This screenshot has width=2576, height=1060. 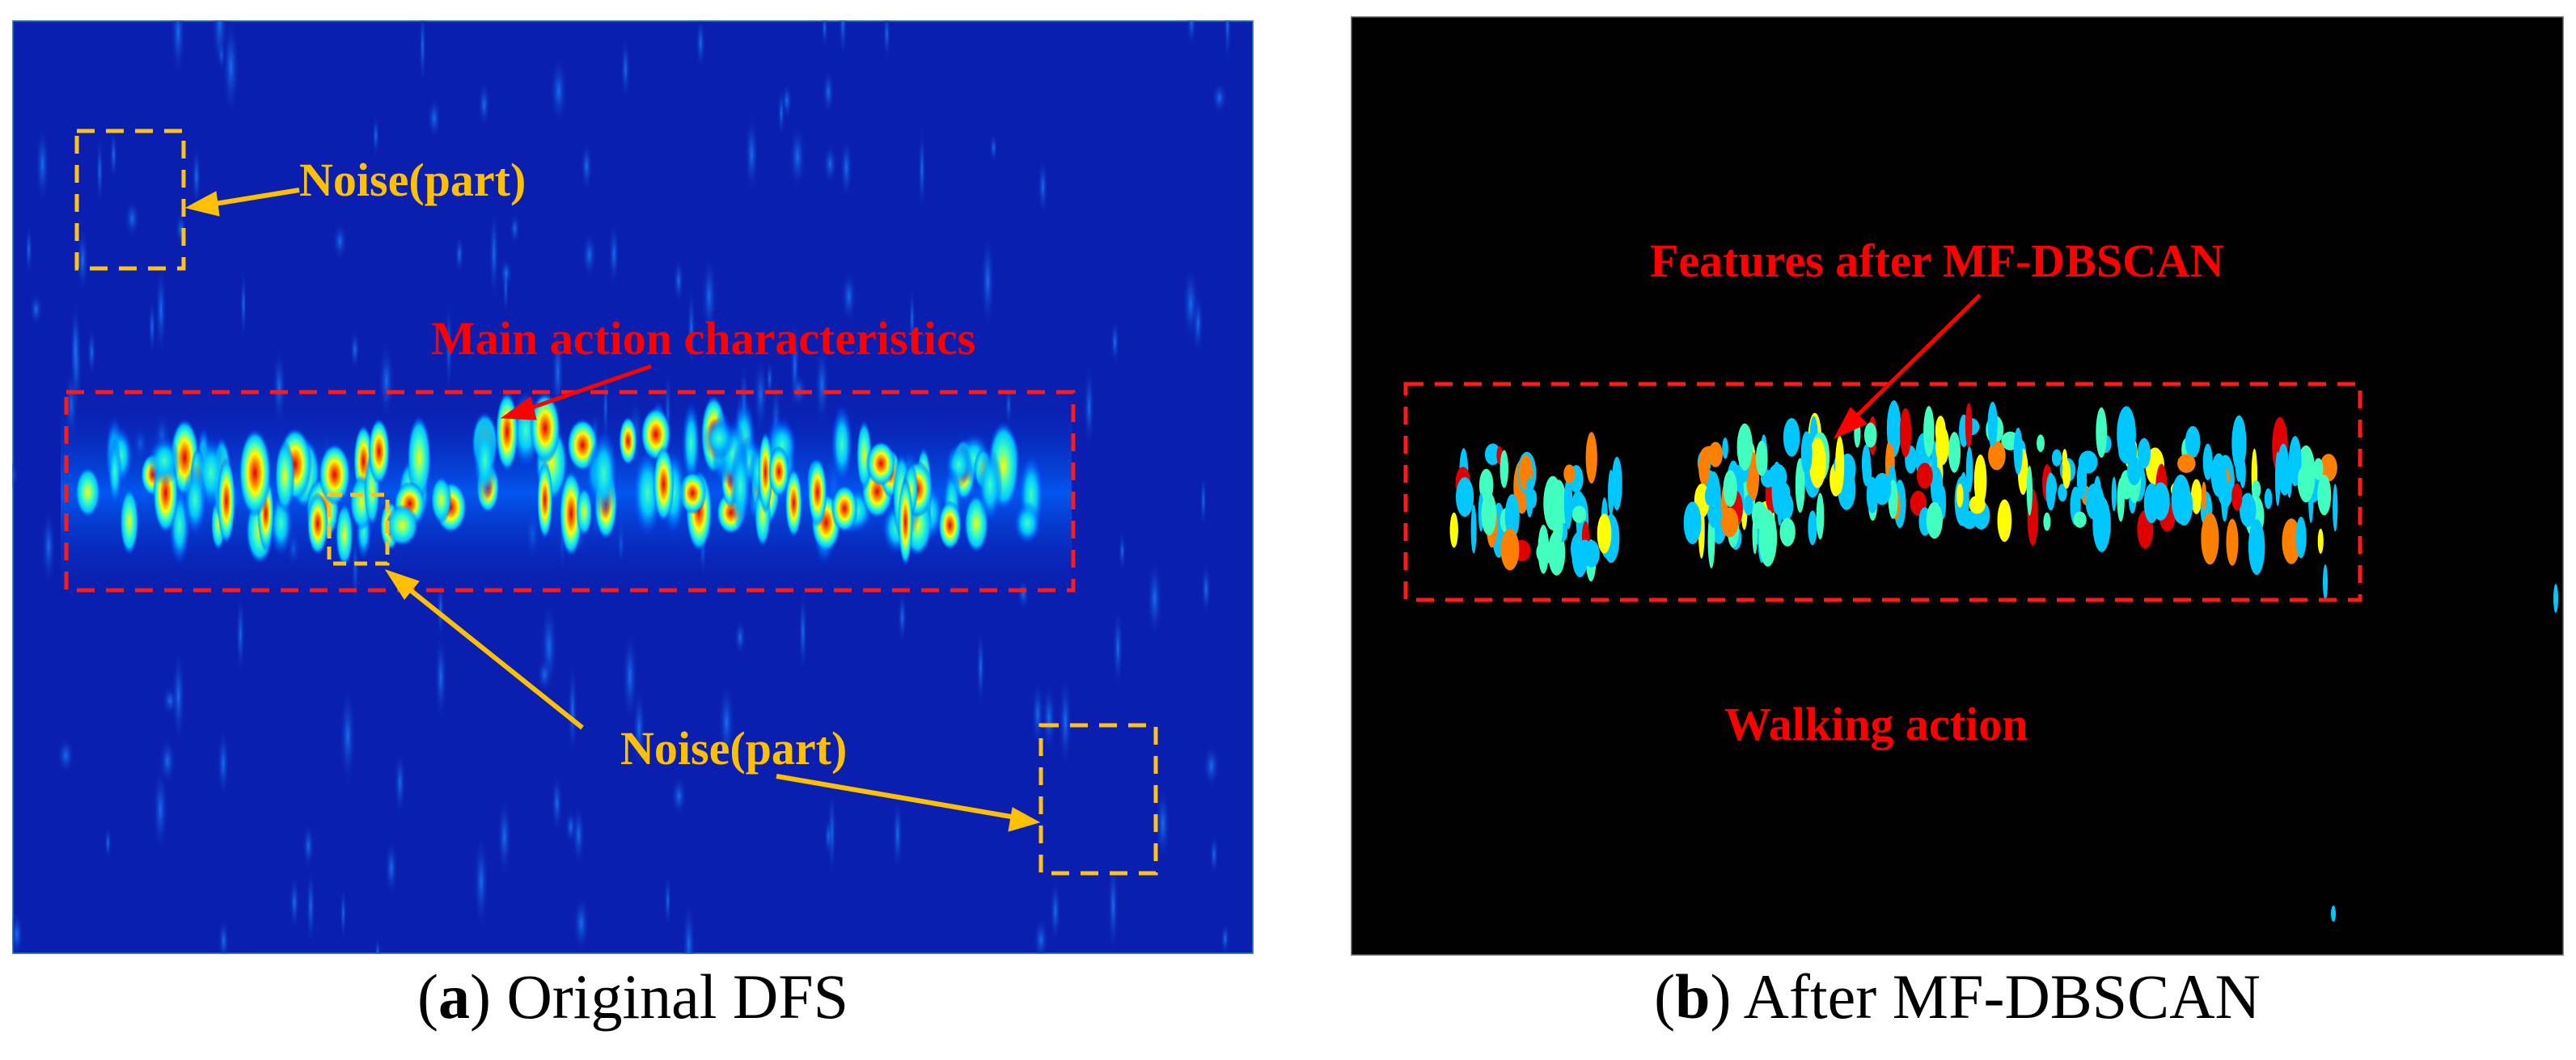 I want to click on caption-b: (b) After MF-DBSCAN, so click(x=1958, y=996).